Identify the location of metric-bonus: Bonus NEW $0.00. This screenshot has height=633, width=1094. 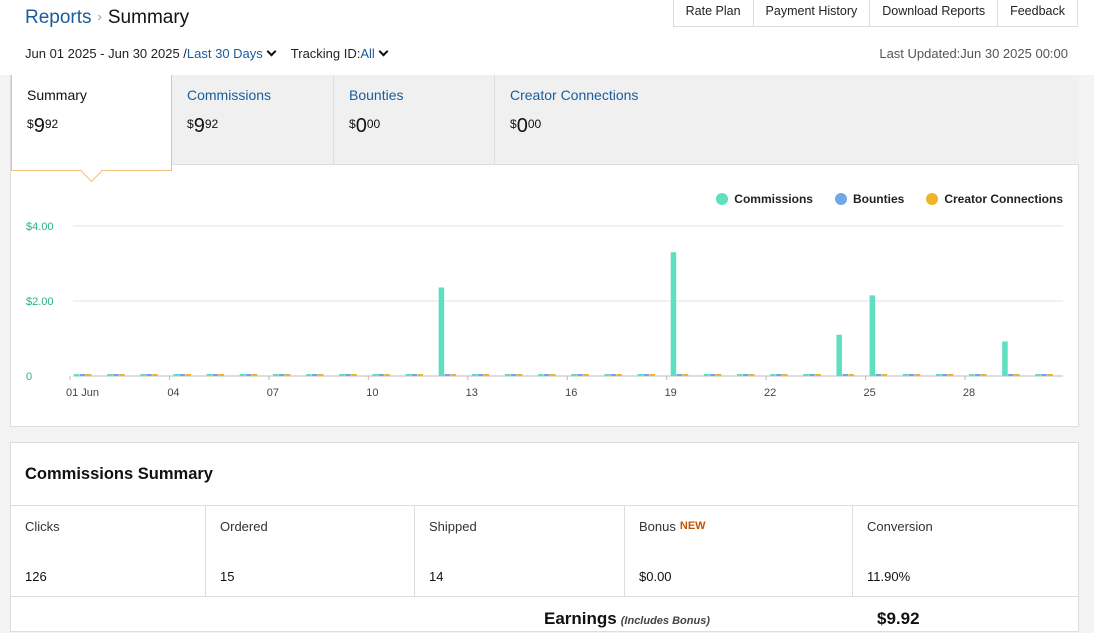
(739, 551).